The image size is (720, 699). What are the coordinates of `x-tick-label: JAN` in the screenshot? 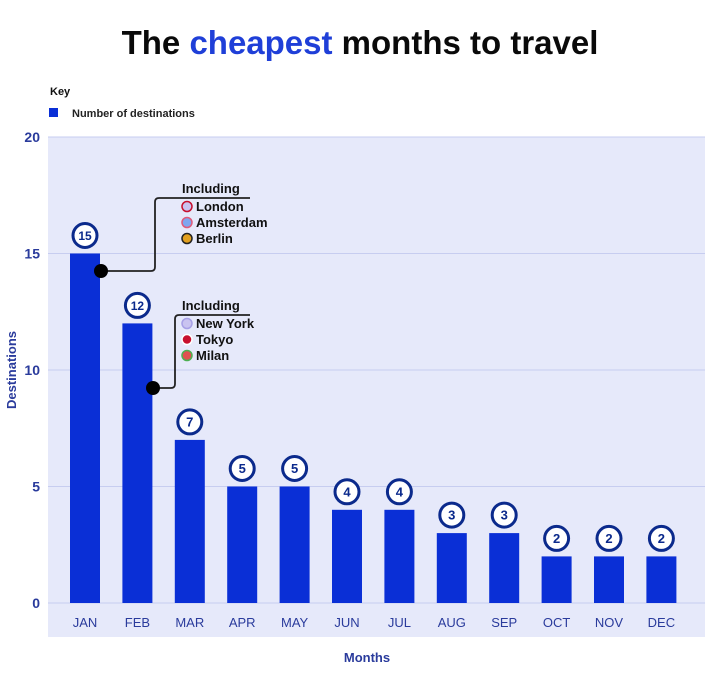 It's located at (85, 622).